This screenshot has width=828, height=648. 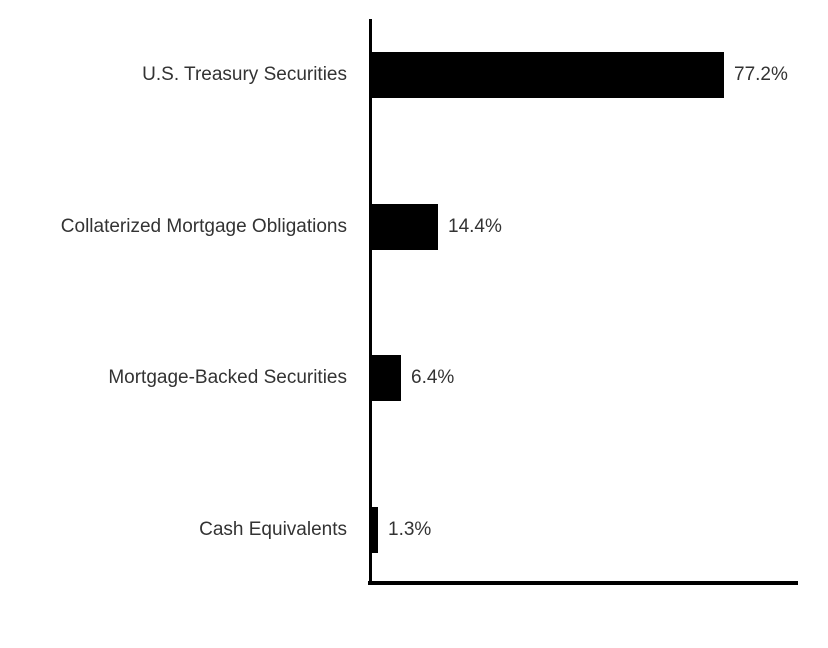 I want to click on y-axis-line, so click(x=370, y=302).